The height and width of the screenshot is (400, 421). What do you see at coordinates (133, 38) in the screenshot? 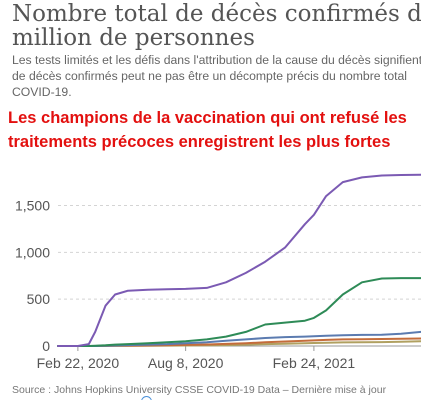
I see `chart-title-line-2: million de personnes` at bounding box center [133, 38].